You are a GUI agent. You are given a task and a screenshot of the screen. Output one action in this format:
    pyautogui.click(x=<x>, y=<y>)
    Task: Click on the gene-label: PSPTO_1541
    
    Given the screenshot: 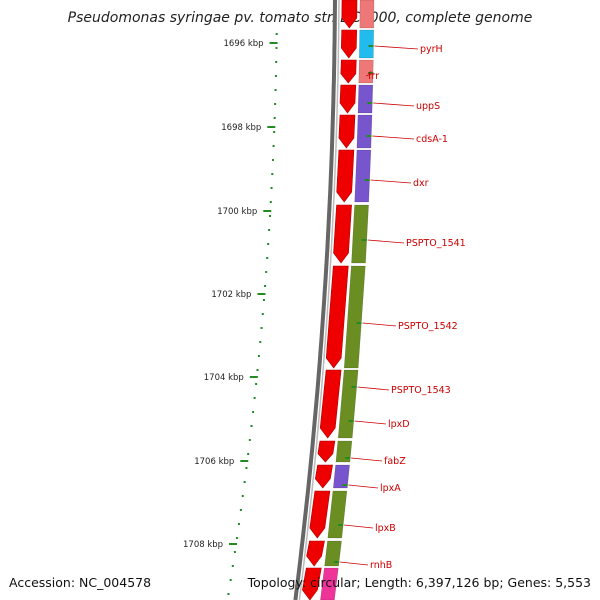 What is the action you would take?
    pyautogui.click(x=436, y=243)
    